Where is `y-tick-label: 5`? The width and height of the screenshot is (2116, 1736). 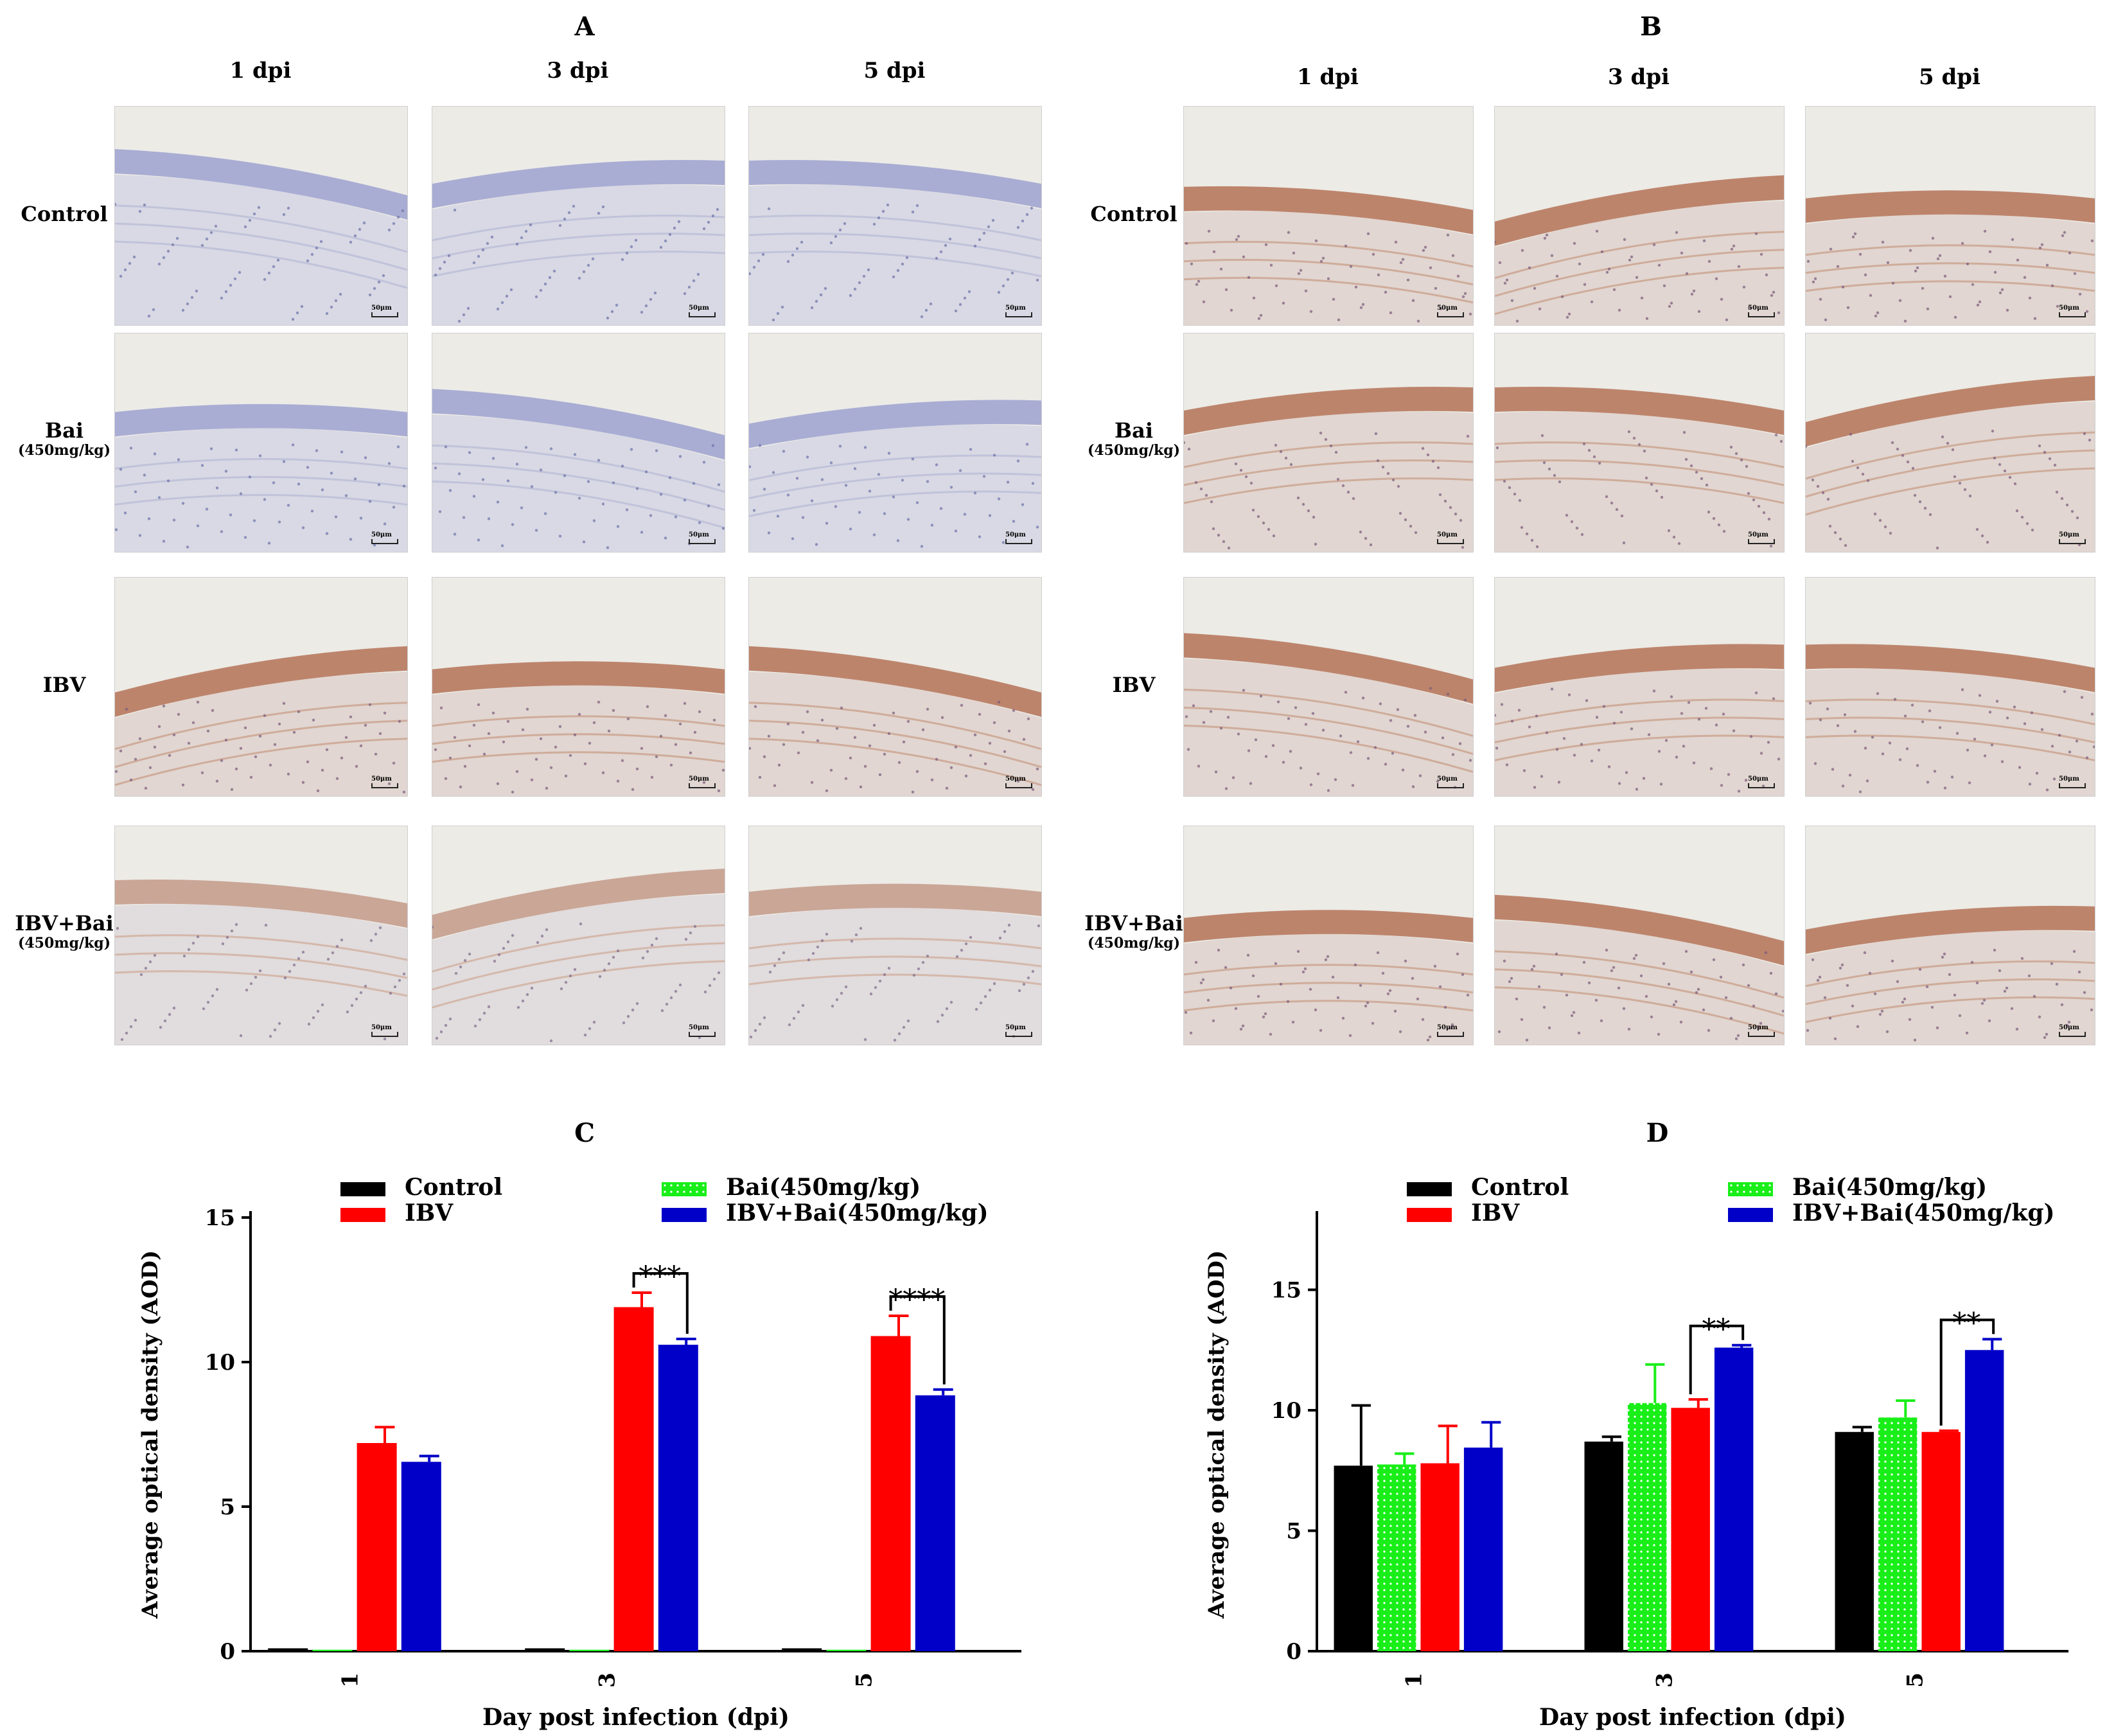
y-tick-label: 5 is located at coordinates (1293, 1532).